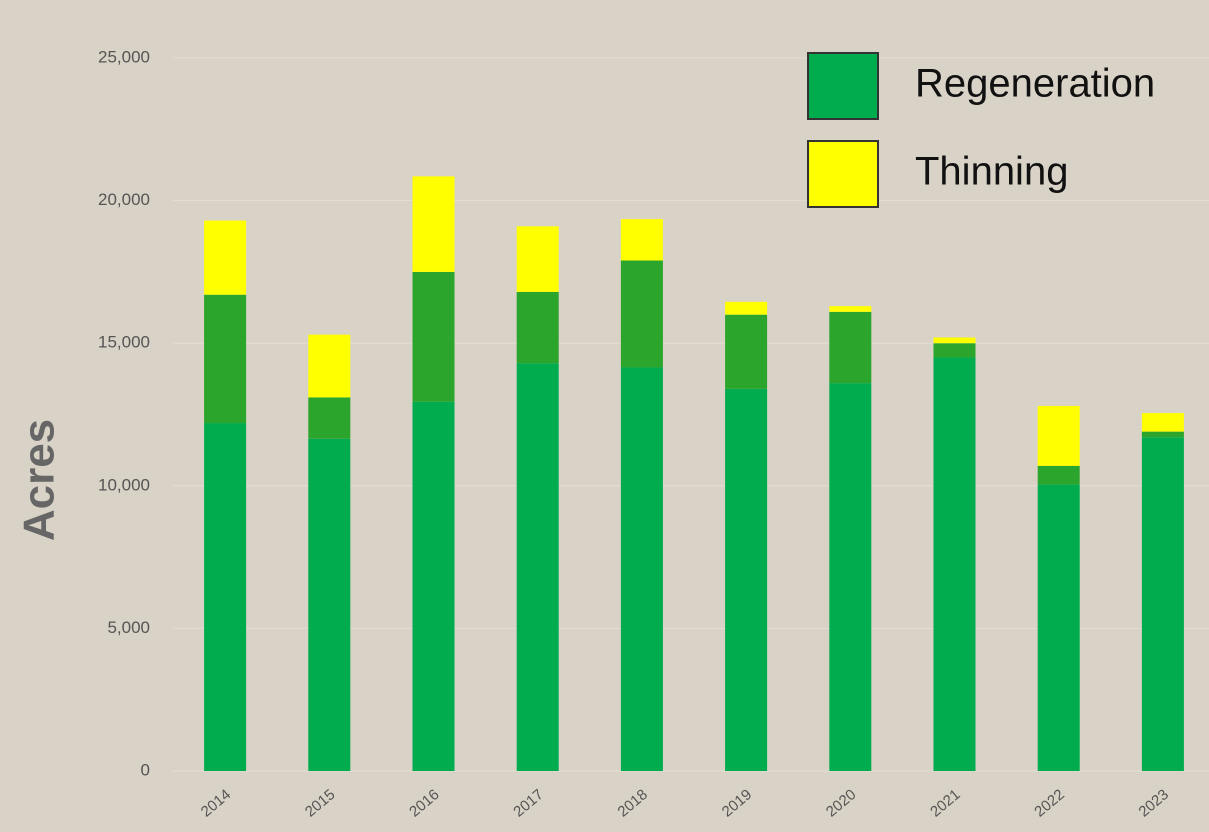 This screenshot has height=832, width=1209. I want to click on x-tick-label: 2014, so click(216, 803).